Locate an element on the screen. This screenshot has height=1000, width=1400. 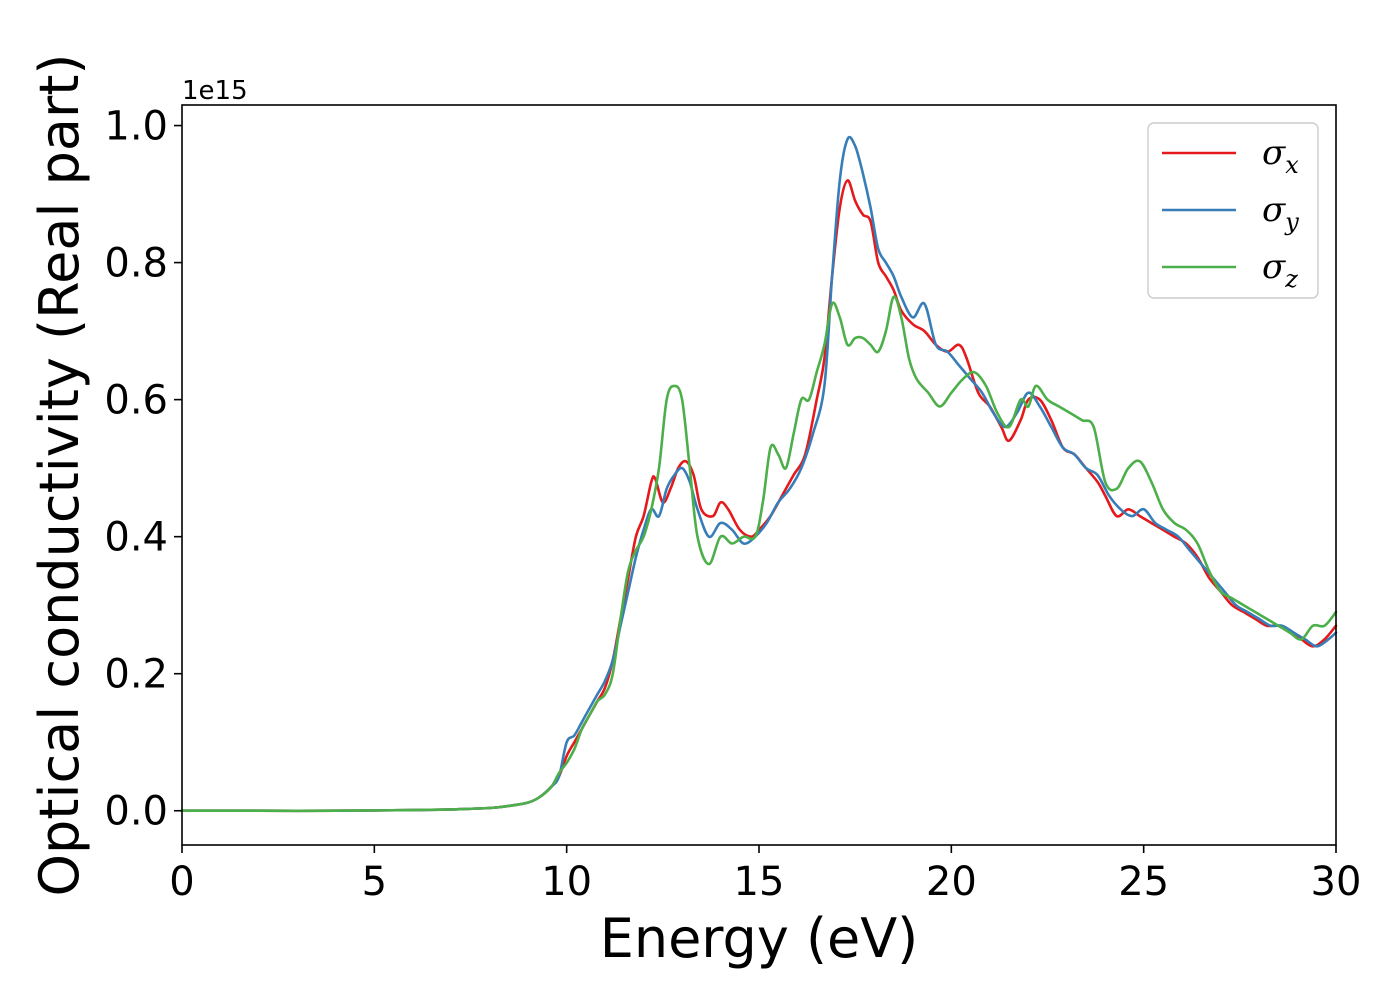
x-tick-label: 15 is located at coordinates (759, 882).